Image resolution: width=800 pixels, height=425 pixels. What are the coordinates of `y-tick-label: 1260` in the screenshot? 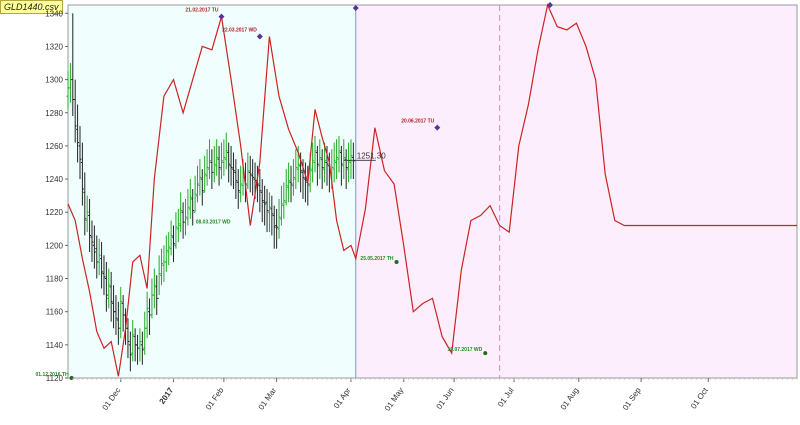 It's located at (54, 146).